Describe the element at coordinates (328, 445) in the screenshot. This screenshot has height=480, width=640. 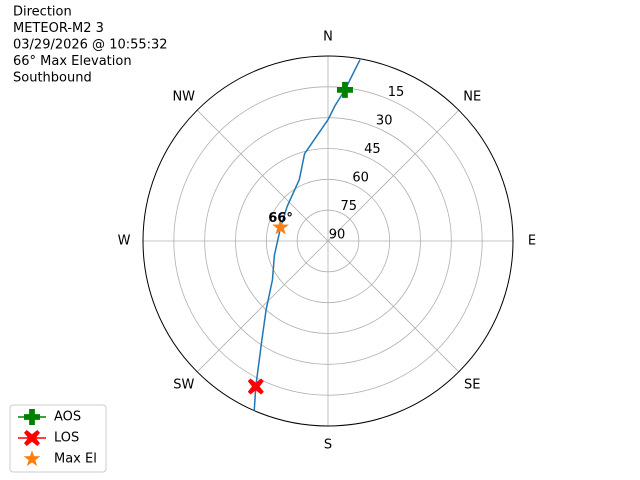
I see `theta-tick-label: S` at that location.